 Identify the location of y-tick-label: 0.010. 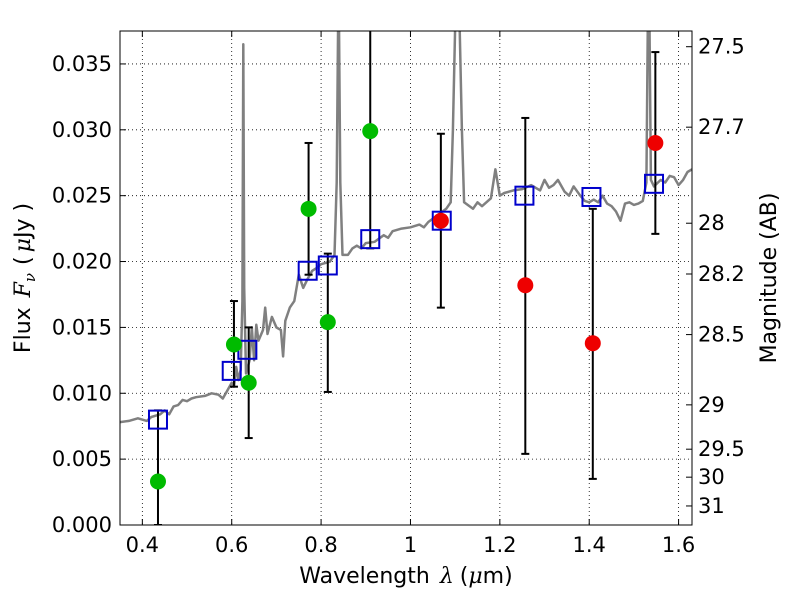
(82, 393).